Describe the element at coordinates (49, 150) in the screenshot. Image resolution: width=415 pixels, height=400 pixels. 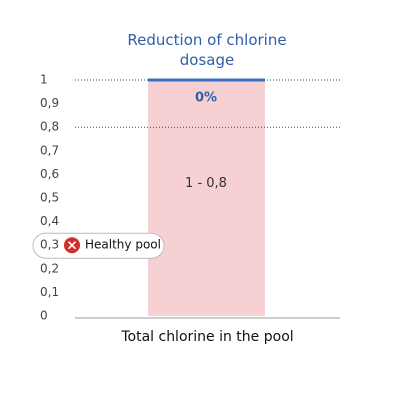
I see `y-tick-label: 0,7` at that location.